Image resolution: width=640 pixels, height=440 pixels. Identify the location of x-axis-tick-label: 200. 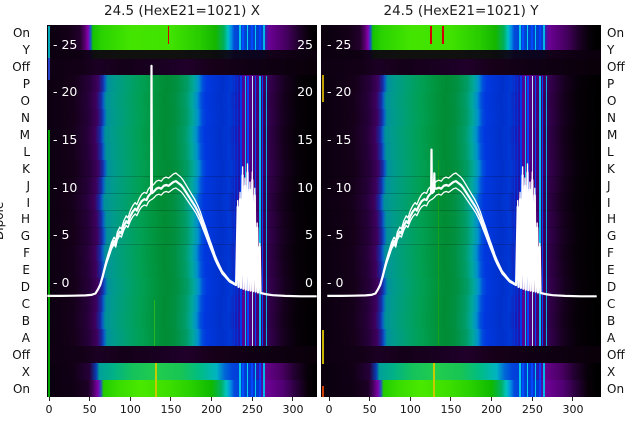
(212, 409).